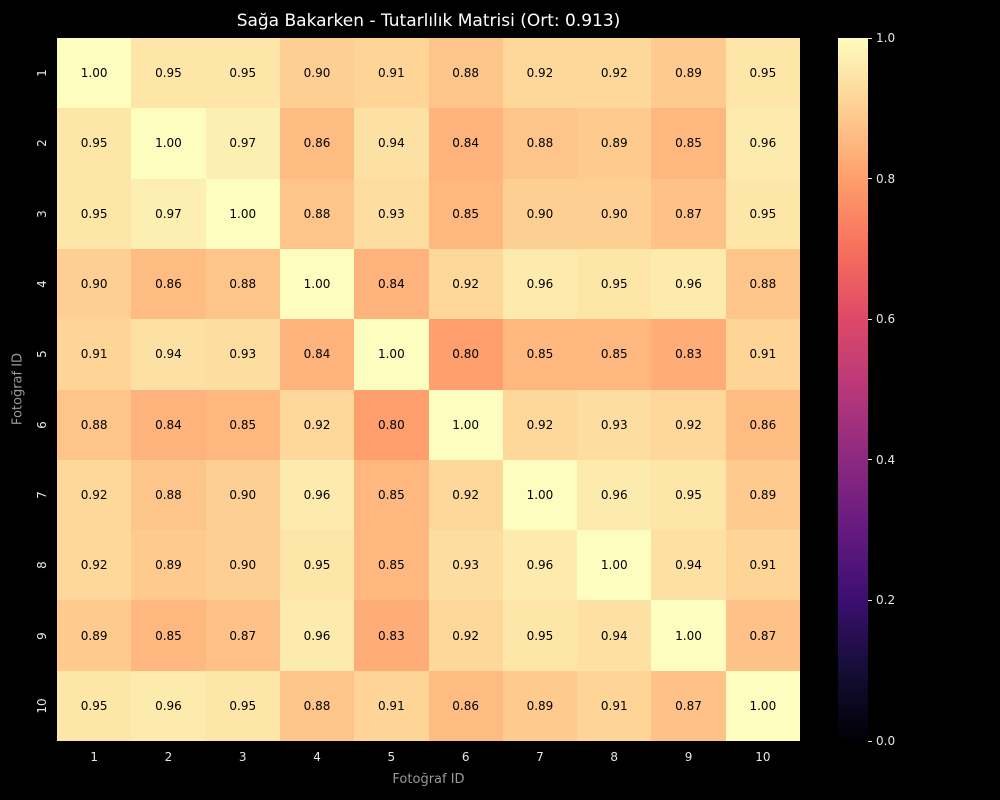 This screenshot has height=800, width=1000. I want to click on x-tick-label: 4, so click(317, 757).